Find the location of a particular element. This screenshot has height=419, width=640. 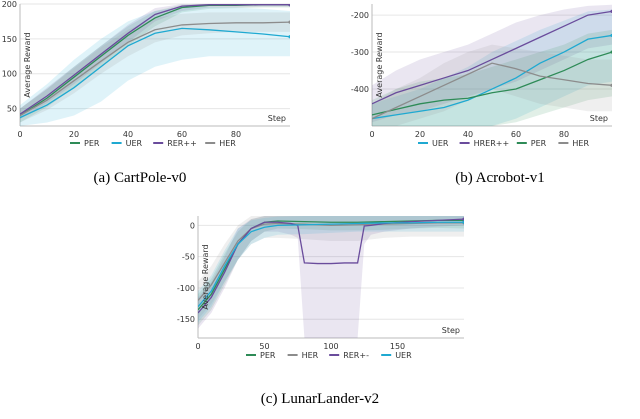

y-tick-label: 0 is located at coordinates (192, 225).